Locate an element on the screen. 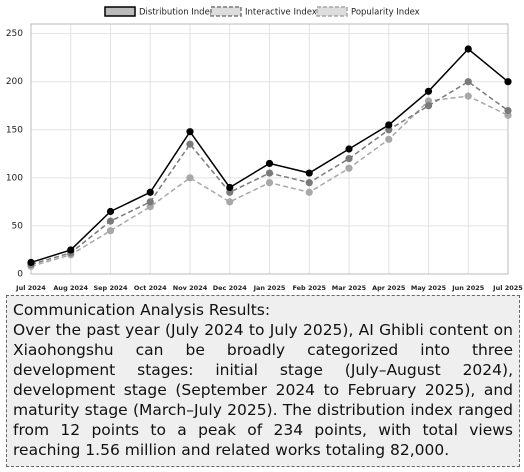  y-tick-label: 0 is located at coordinates (20, 275).